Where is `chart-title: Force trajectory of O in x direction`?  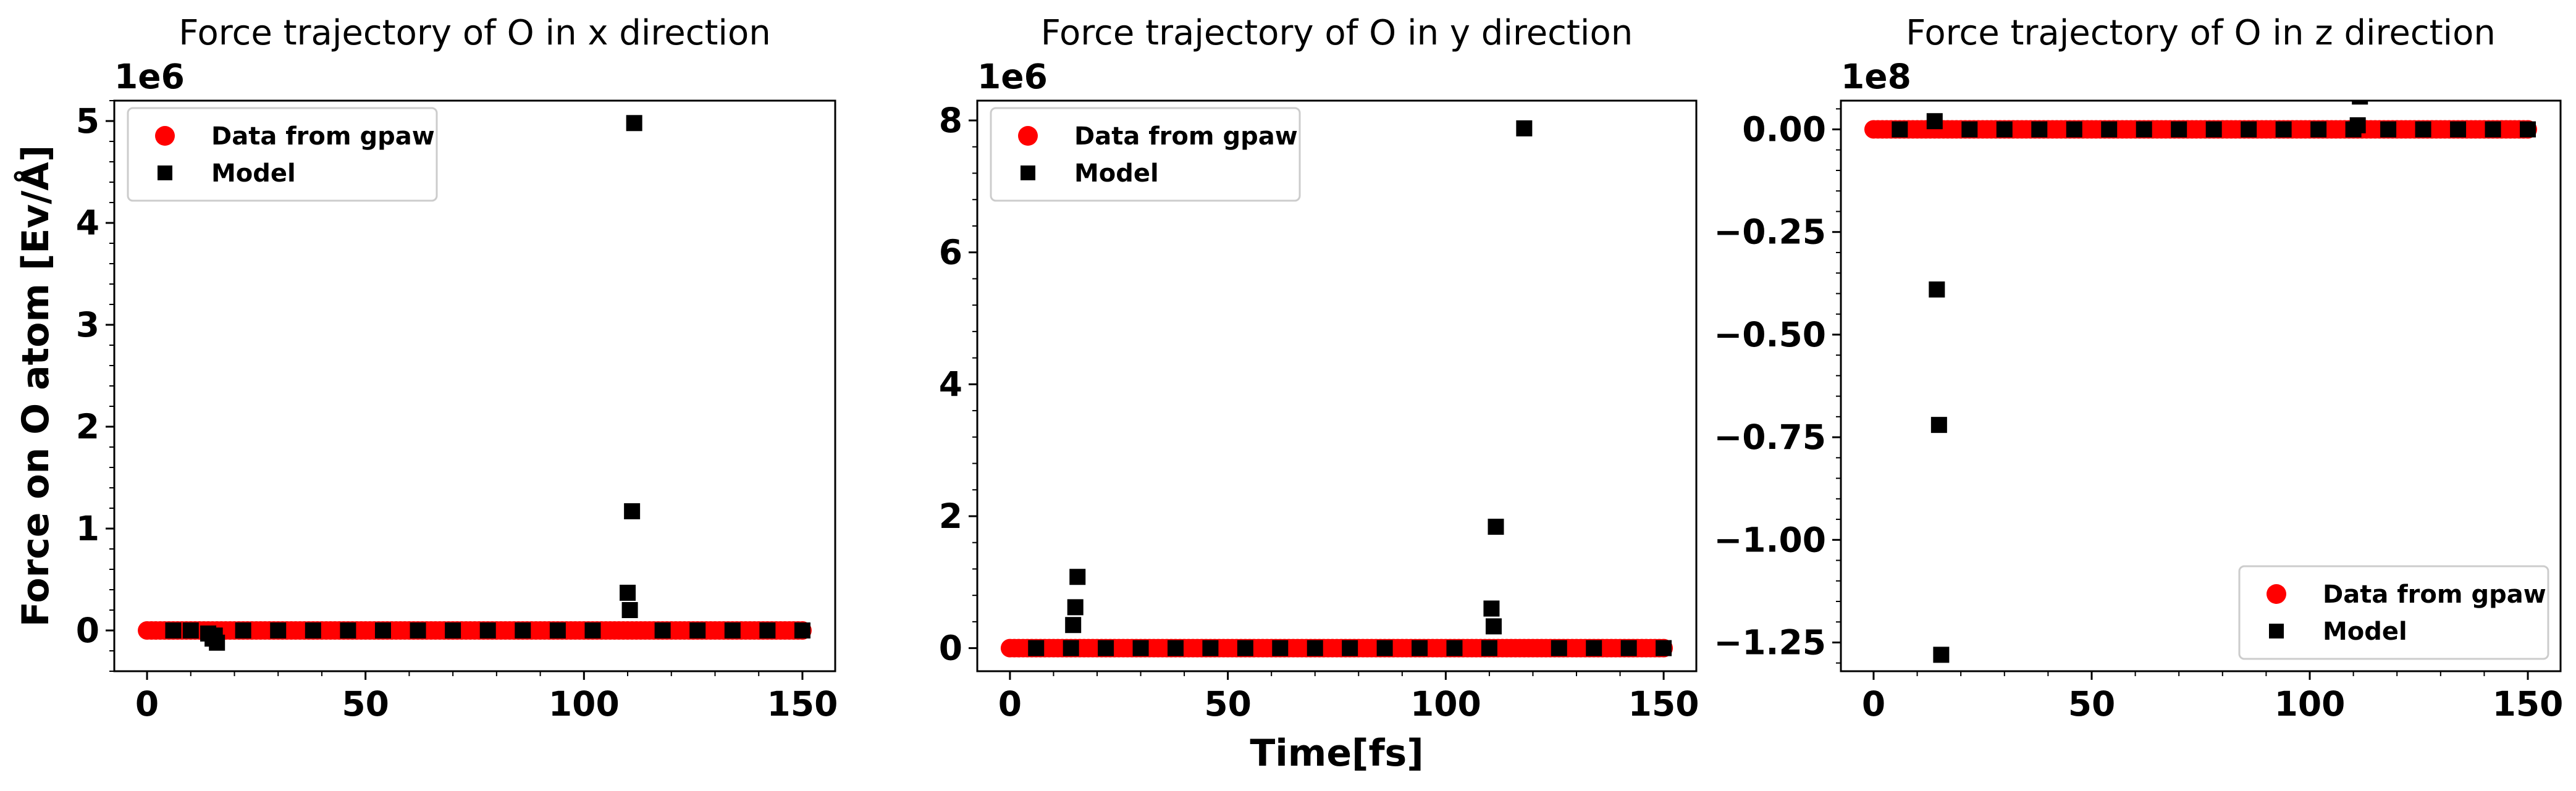 chart-title: Force trajectory of O in x direction is located at coordinates (474, 33).